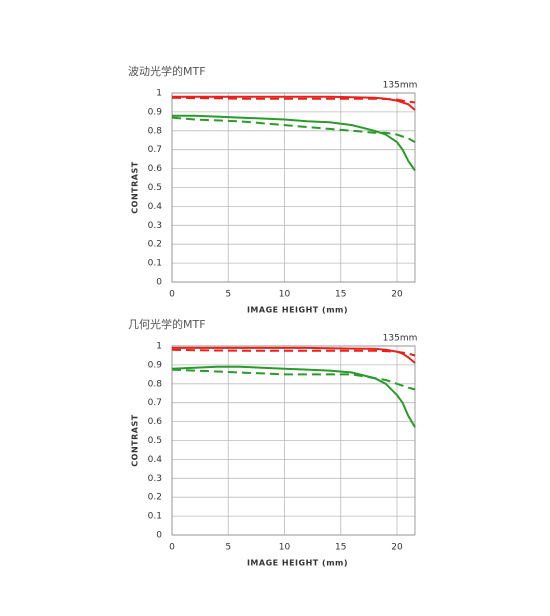  I want to click on chart-title: 波动光学的MTF, so click(167, 71).